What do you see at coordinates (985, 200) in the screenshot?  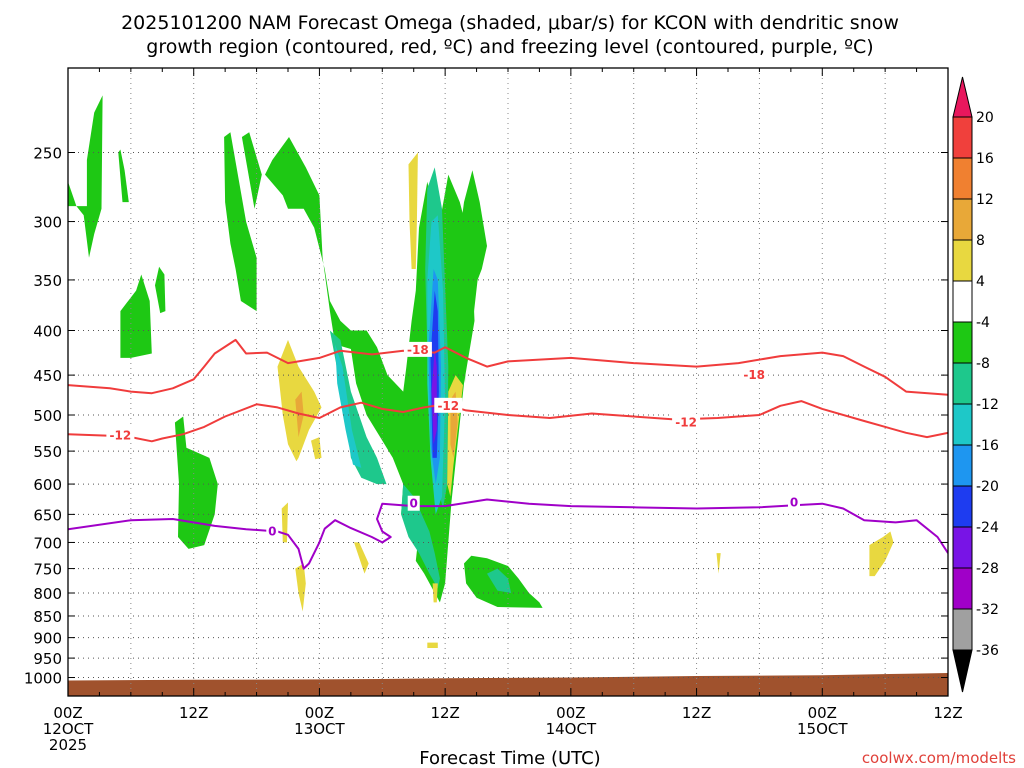 I see `colorbar-label: 12` at bounding box center [985, 200].